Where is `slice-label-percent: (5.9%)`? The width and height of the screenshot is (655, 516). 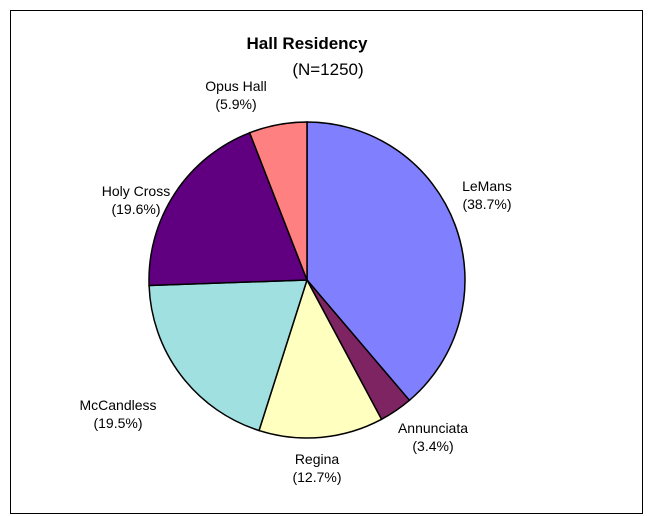 slice-label-percent: (5.9%) is located at coordinates (235, 104).